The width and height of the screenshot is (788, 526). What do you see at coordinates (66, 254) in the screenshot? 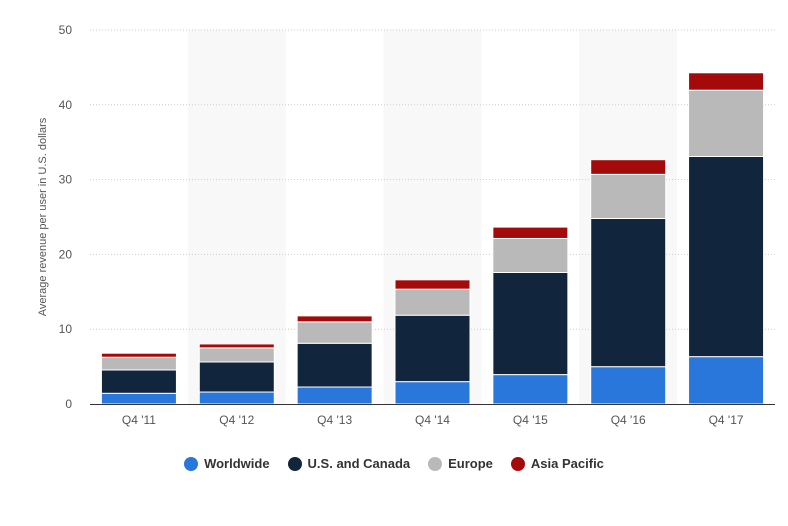
I see `y-tick-label: 20` at bounding box center [66, 254].